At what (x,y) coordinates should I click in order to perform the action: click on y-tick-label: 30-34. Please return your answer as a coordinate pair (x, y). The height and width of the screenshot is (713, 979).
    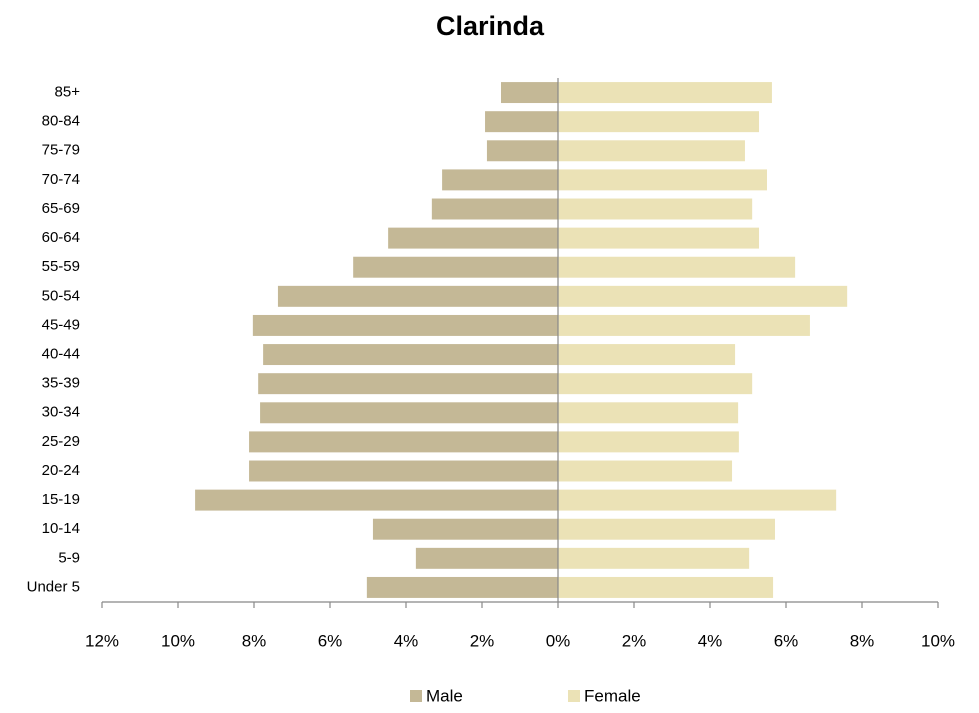
    Looking at the image, I should click on (61, 412).